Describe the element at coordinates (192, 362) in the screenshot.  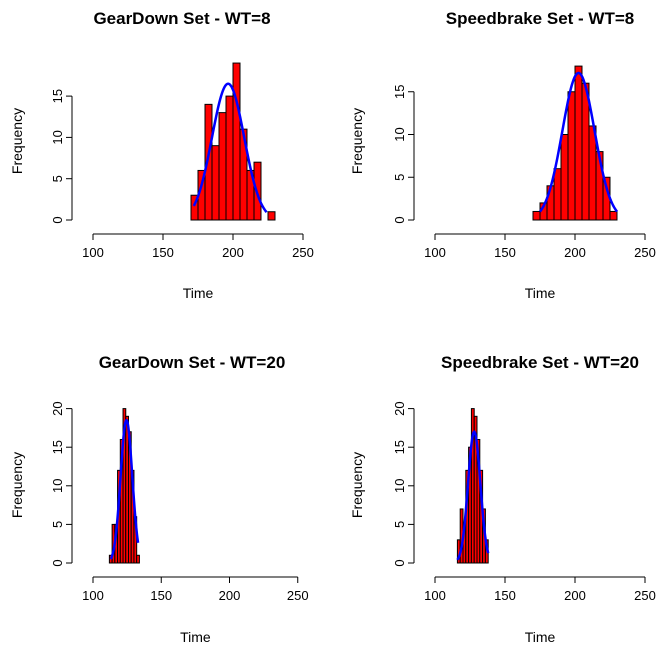
I see `panel-title: GearDown Set - WT=20` at that location.